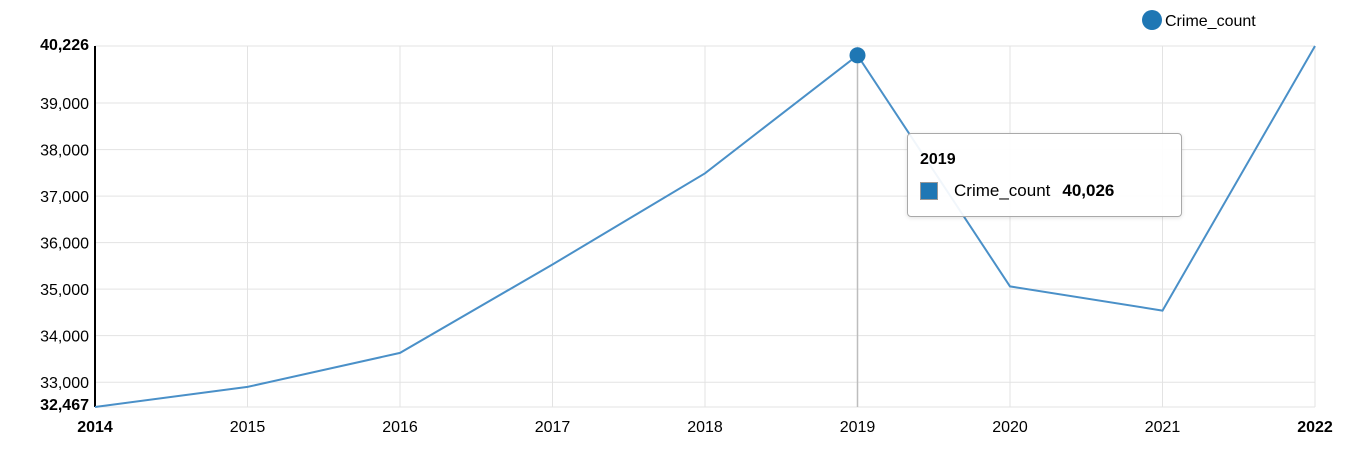 The image size is (1360, 463). Describe the element at coordinates (553, 427) in the screenshot. I see `x-tick-label: 2017` at that location.